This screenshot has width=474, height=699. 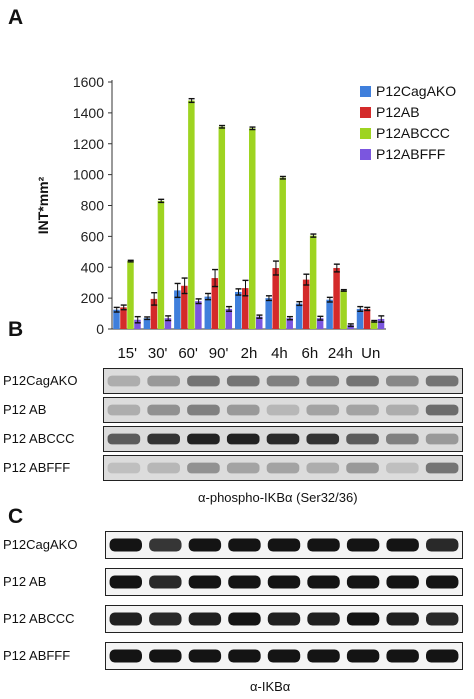 What do you see at coordinates (88, 82) in the screenshot?
I see `y-tick-label: 1600` at bounding box center [88, 82].